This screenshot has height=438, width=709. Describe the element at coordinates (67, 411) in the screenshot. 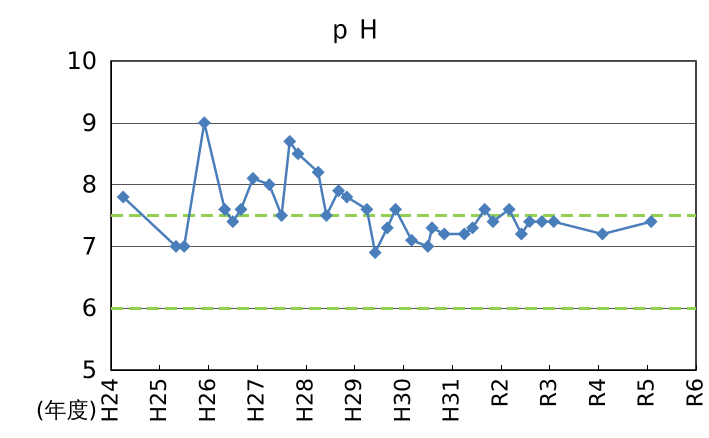

I see `x-axis-title: (年度)` at that location.